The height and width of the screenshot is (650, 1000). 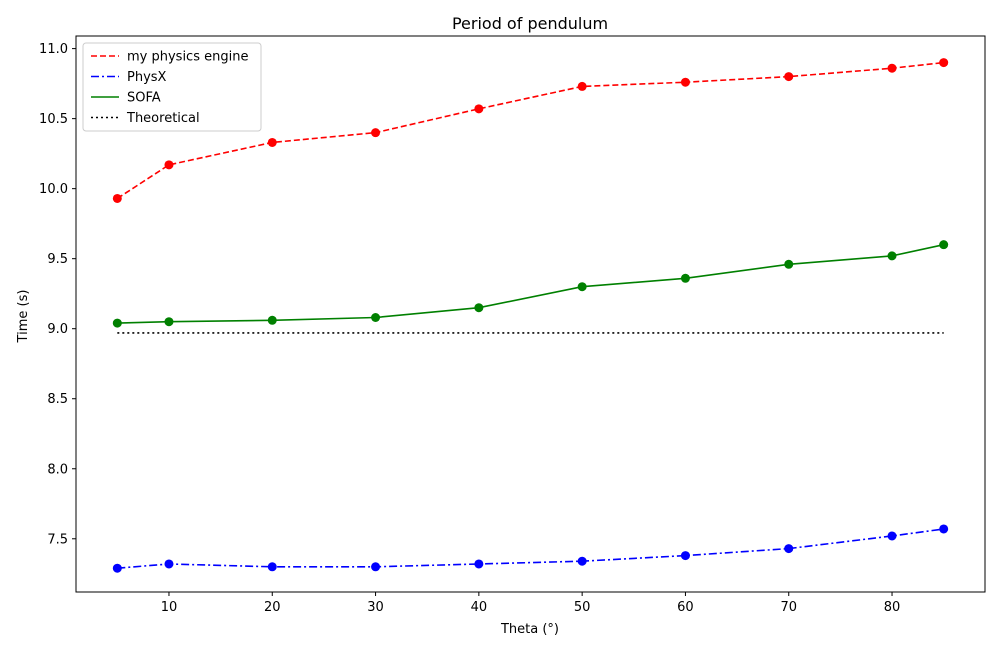 What do you see at coordinates (53, 49) in the screenshot?
I see `y-tick-label: 11.0` at bounding box center [53, 49].